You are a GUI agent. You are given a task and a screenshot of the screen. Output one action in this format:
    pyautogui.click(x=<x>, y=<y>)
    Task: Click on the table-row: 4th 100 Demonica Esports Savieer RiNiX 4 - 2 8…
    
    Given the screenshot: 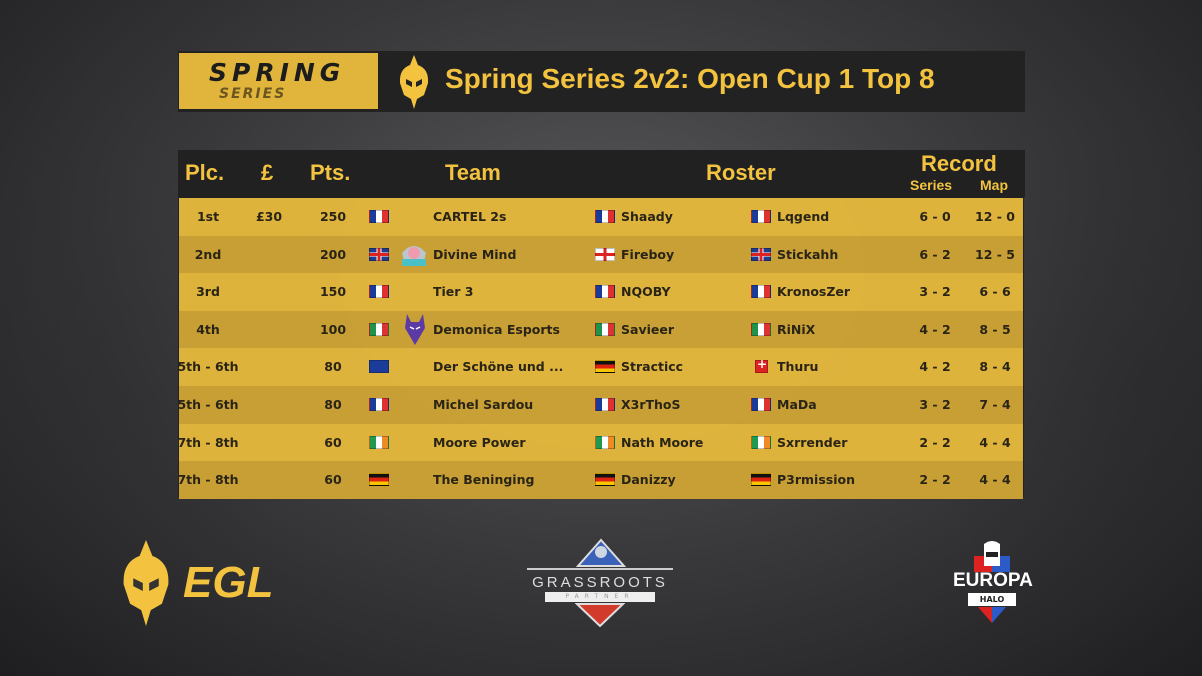 What is the action you would take?
    pyautogui.click(x=601, y=329)
    